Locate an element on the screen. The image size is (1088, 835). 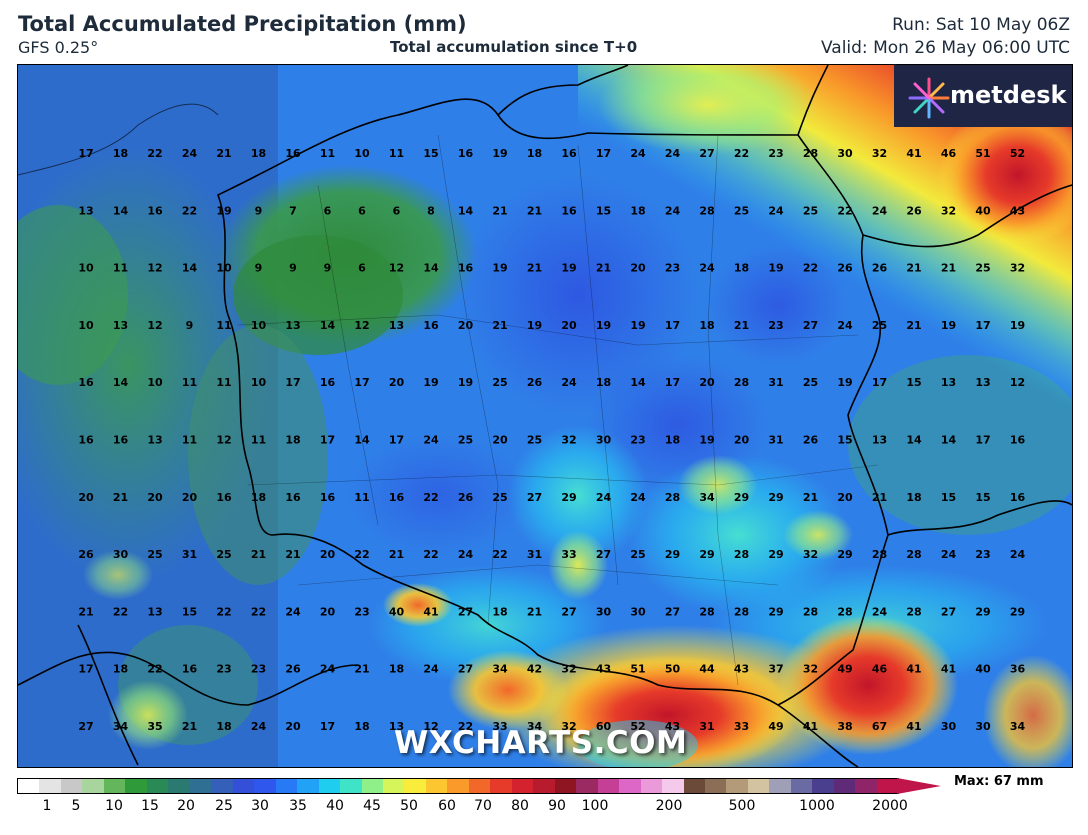
scale-tick-label: 15 is located at coordinates (150, 806).